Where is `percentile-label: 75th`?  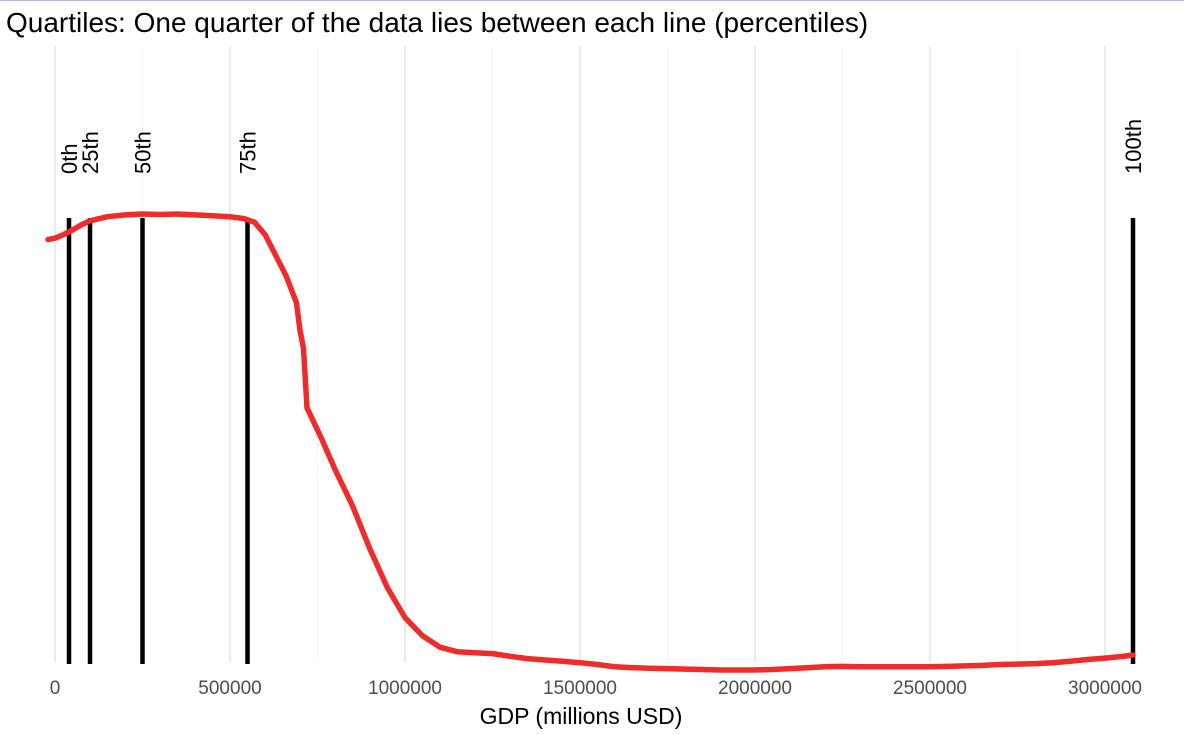
percentile-label: 75th is located at coordinates (248, 152).